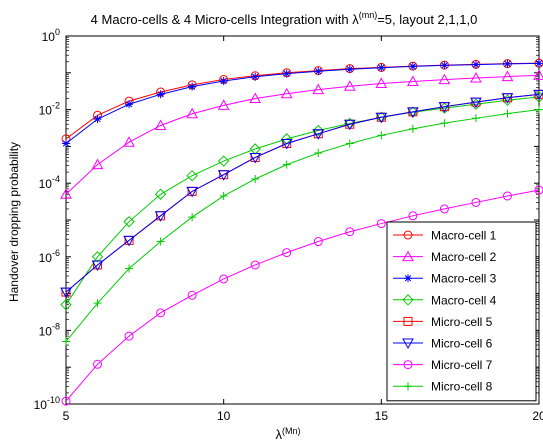  What do you see at coordinates (464, 236) in the screenshot?
I see `legend-label: Macro-cell 1` at bounding box center [464, 236].